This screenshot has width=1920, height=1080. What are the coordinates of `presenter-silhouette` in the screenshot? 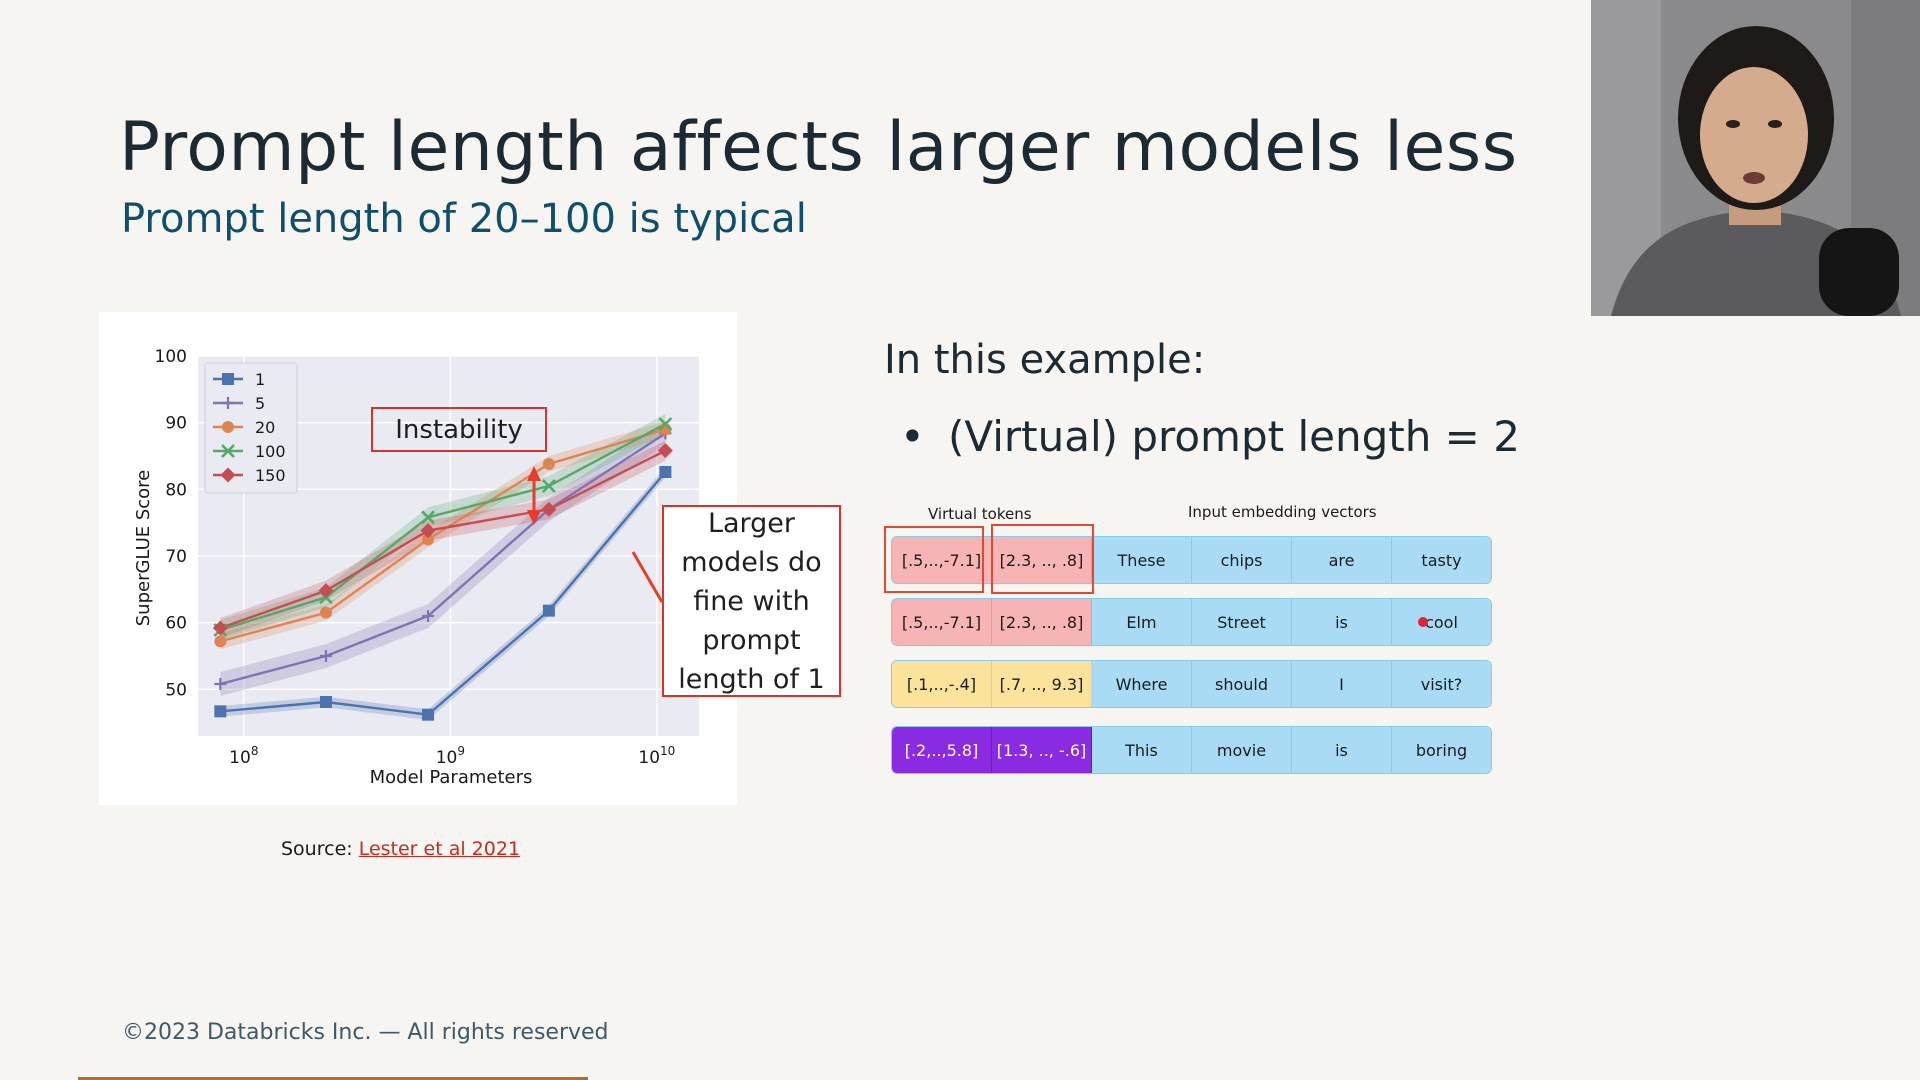 It's located at (1755, 158).